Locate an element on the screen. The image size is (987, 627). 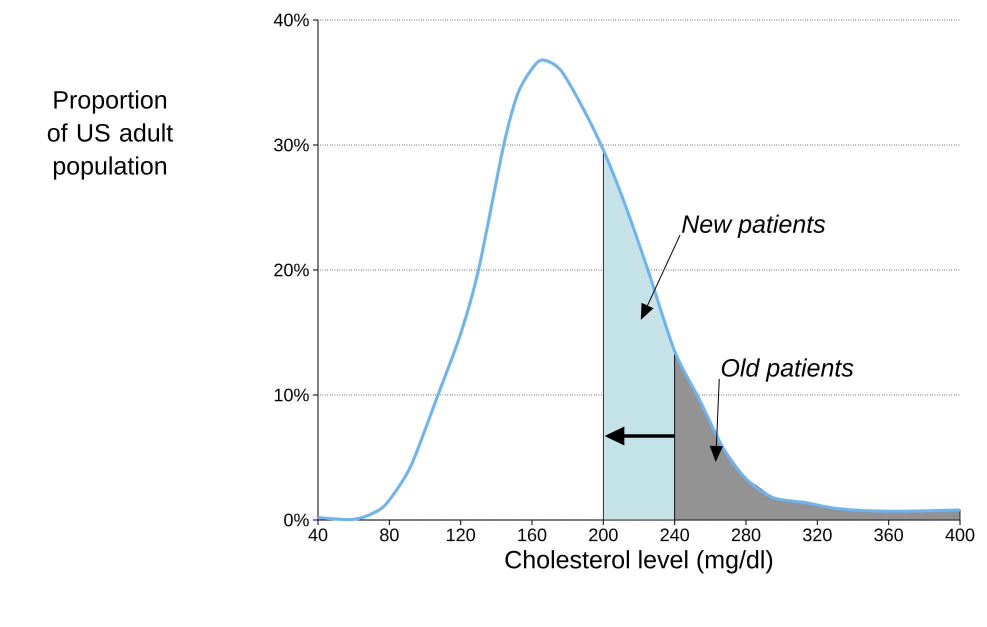
y-tick-label: 10% is located at coordinates (291, 395).